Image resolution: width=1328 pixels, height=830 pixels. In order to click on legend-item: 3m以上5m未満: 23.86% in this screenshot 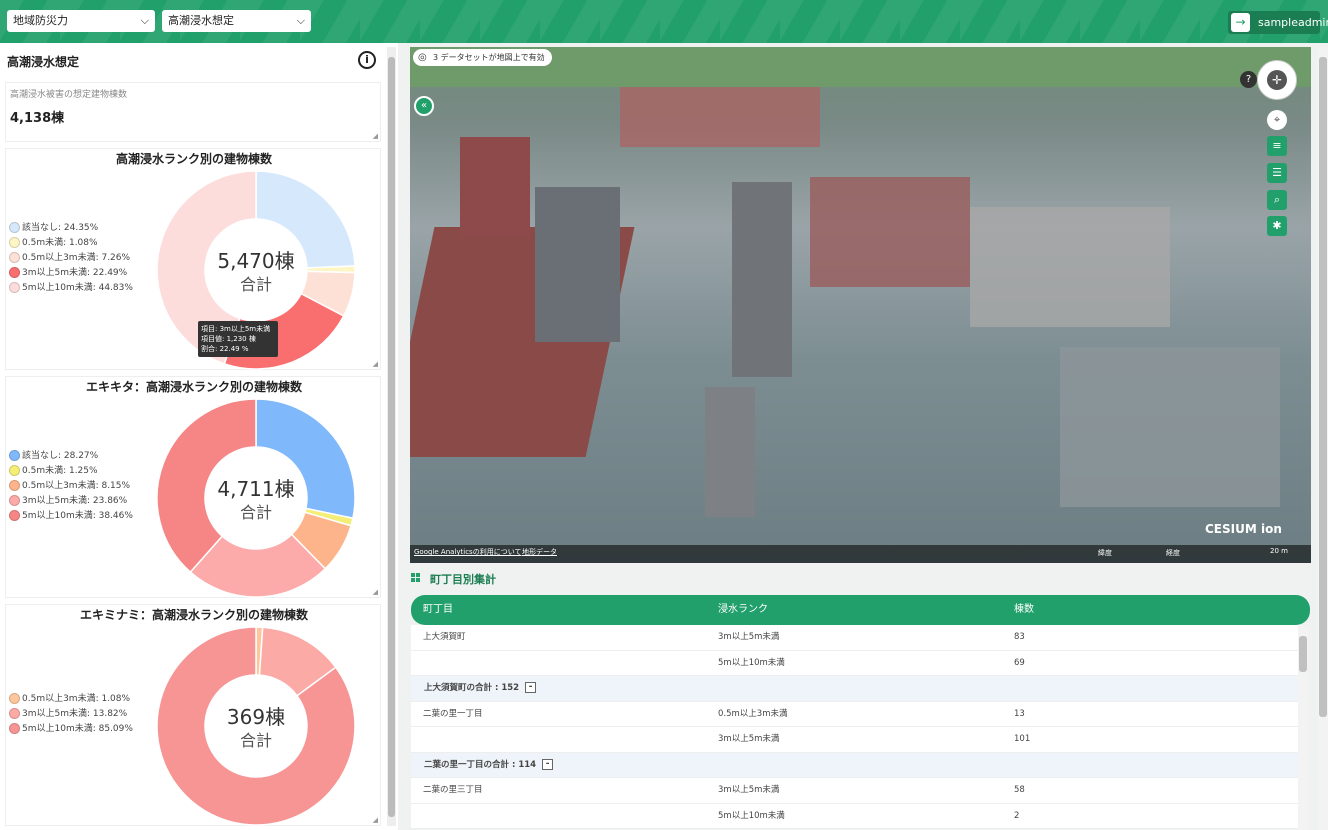, I will do `click(71, 502)`.